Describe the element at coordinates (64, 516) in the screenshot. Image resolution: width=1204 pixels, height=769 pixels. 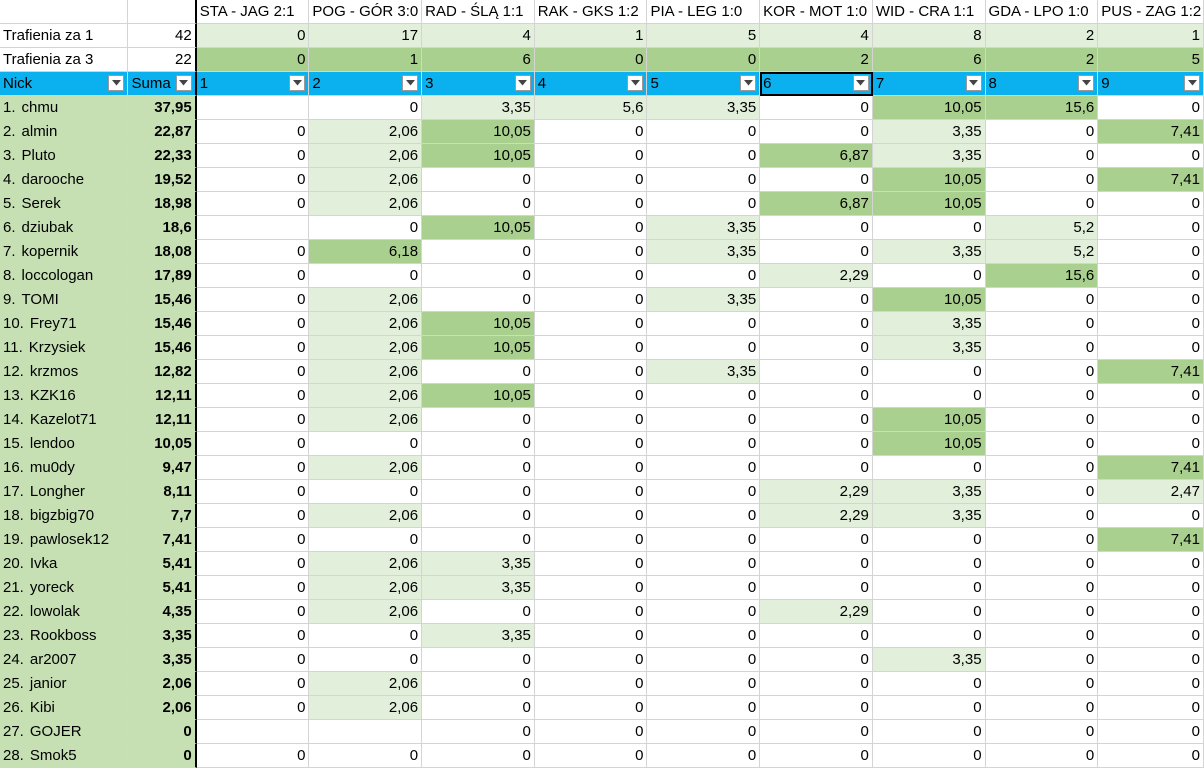
I see `player-nick: 18. bigzbig70` at that location.